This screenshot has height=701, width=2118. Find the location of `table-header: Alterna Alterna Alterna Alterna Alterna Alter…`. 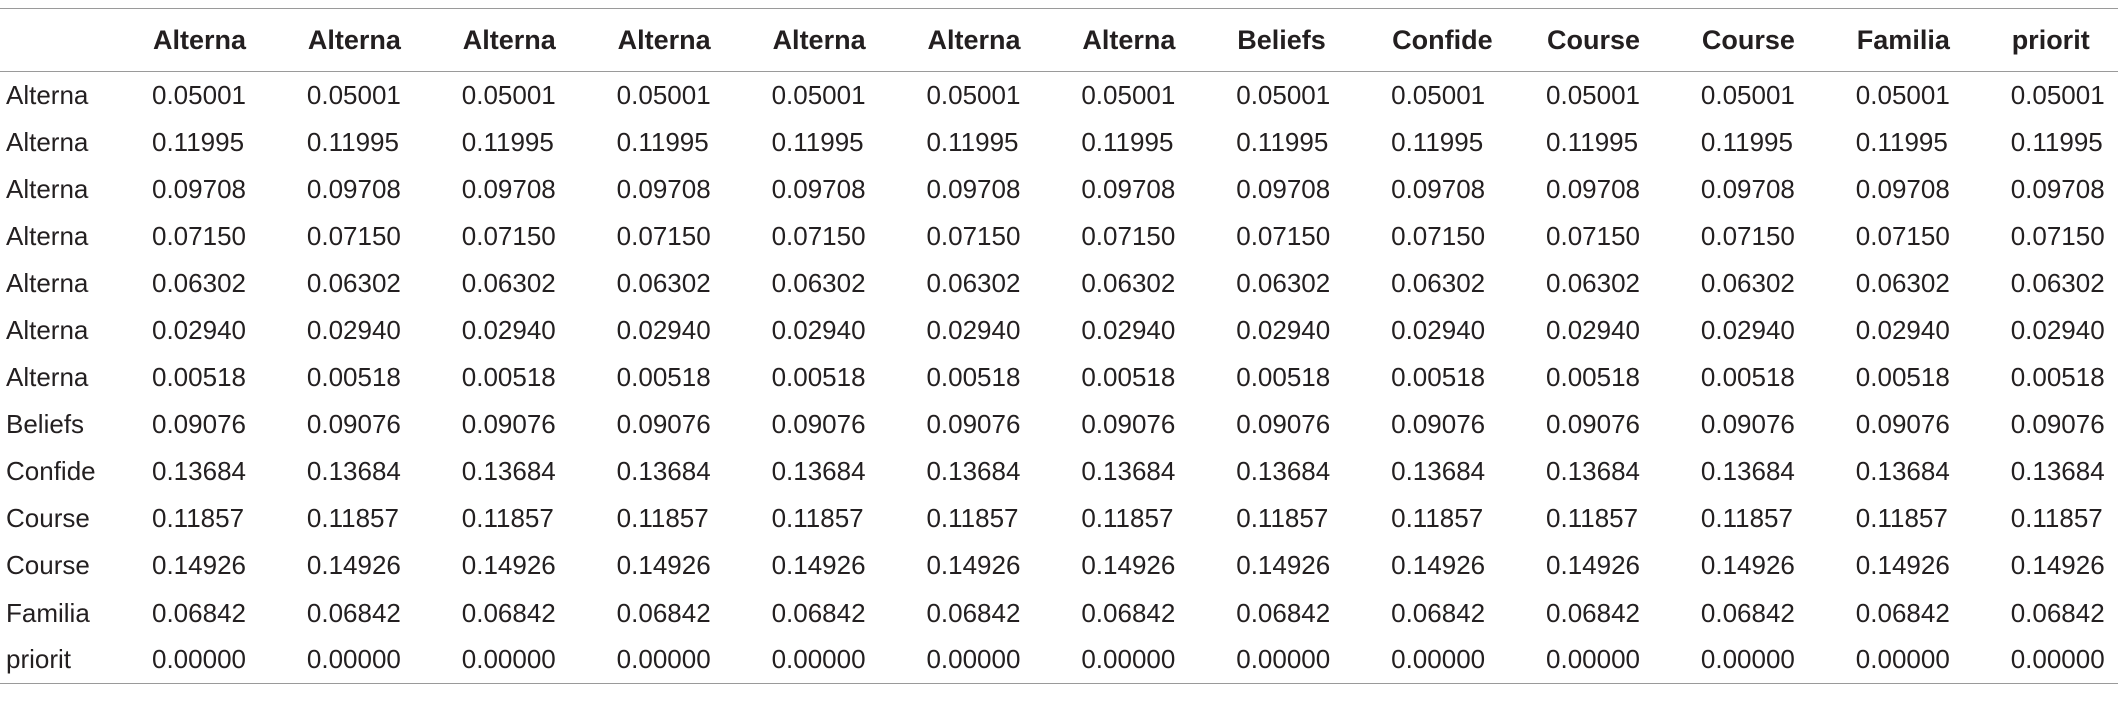

table-header: Alterna Alterna Alterna Alterna Alterna Alter… is located at coordinates (1059, 40).